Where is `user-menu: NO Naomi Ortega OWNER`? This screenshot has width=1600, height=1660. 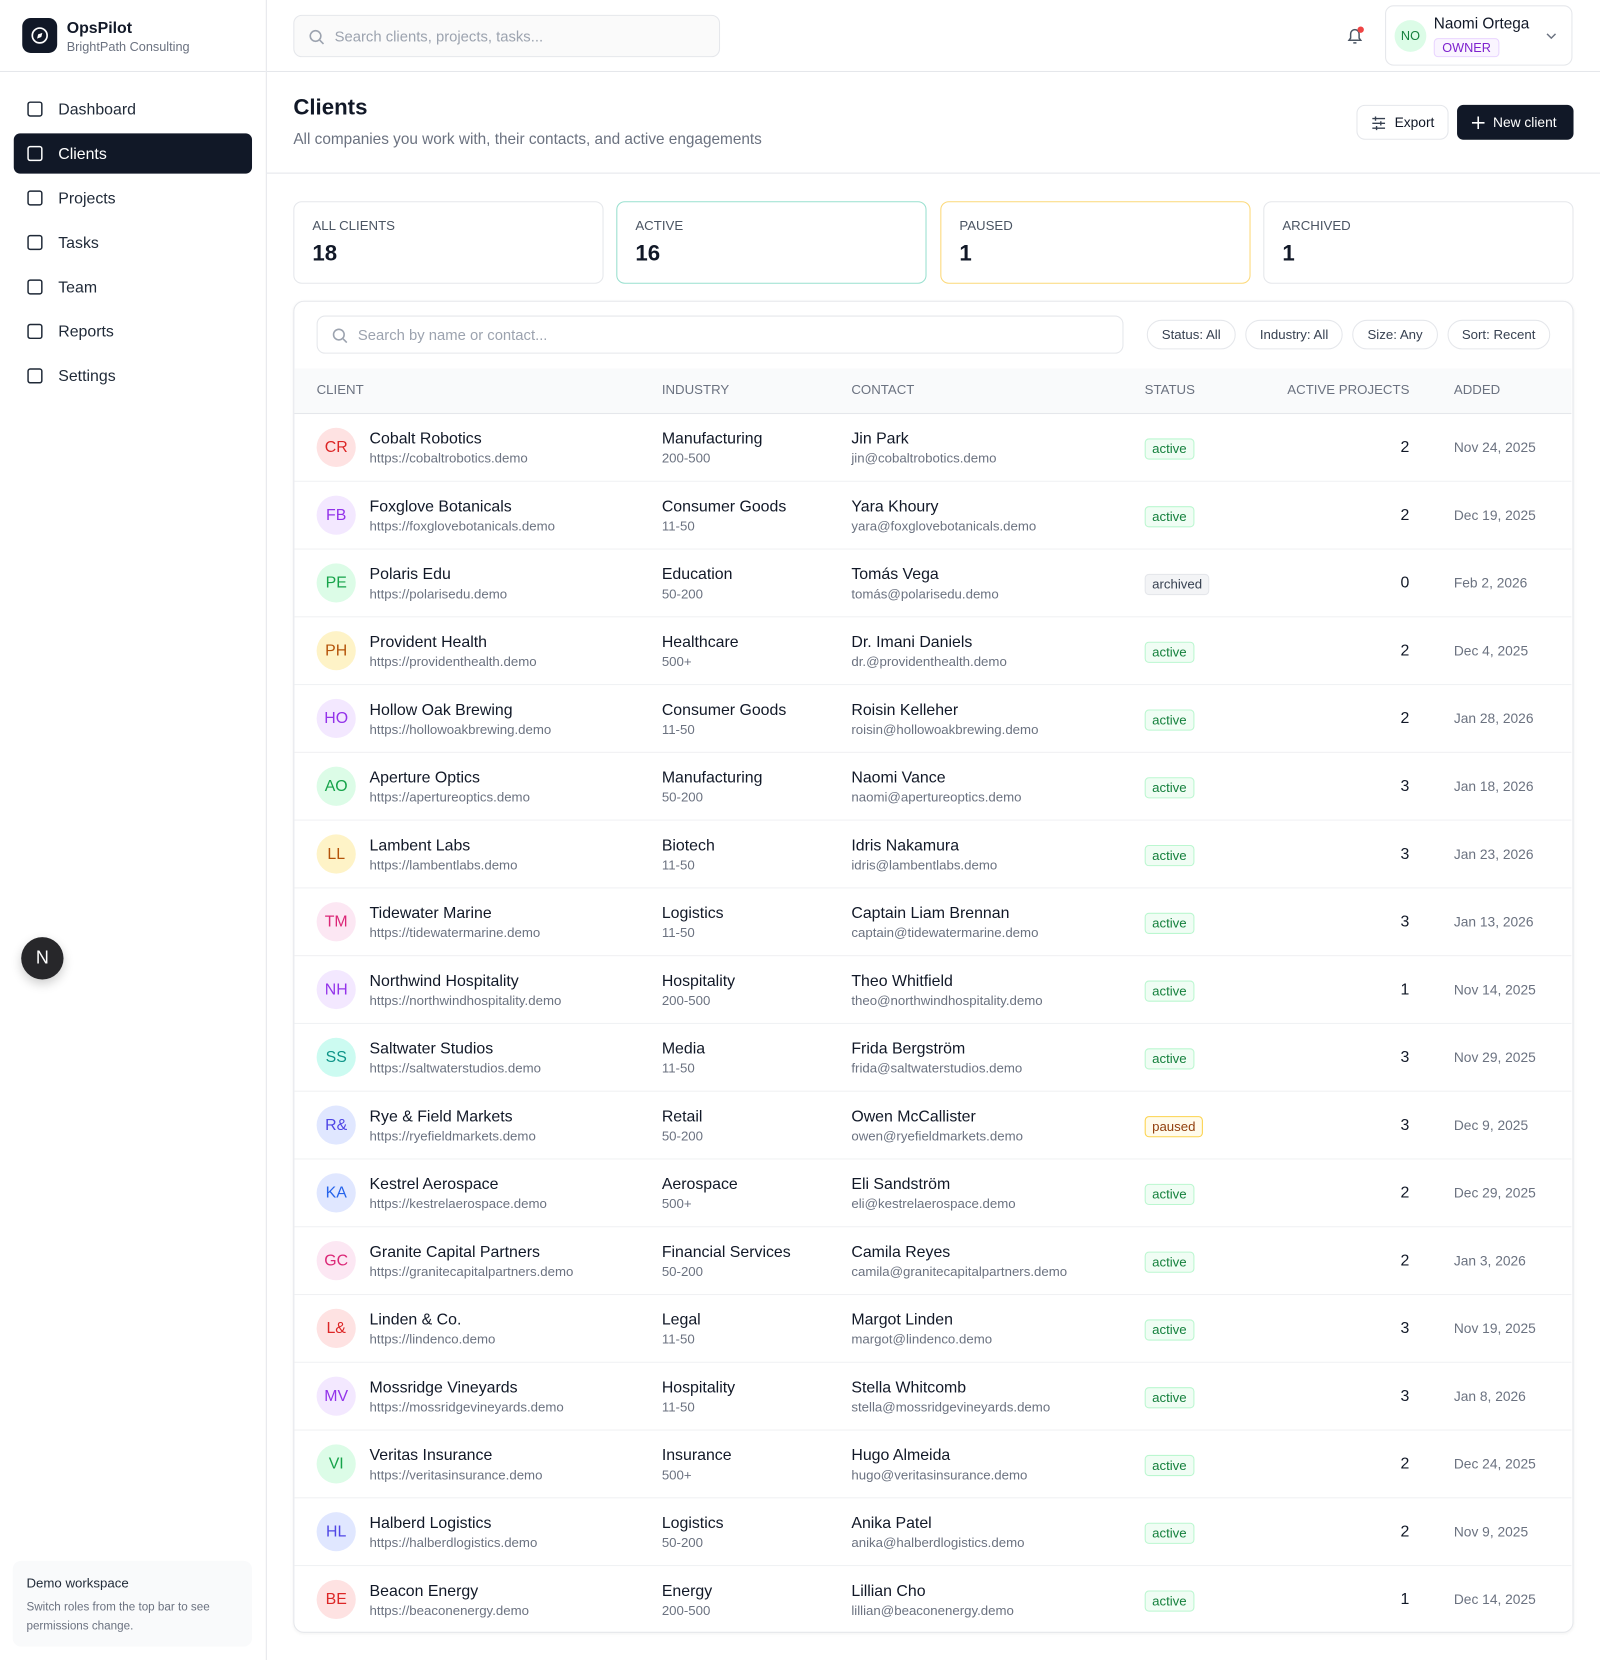
user-menu: NO Naomi Ortega OWNER is located at coordinates (1479, 35).